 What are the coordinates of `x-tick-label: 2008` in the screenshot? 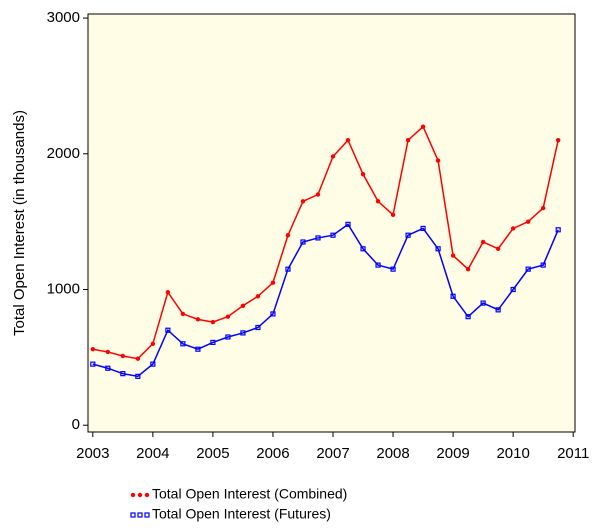 It's located at (392, 453).